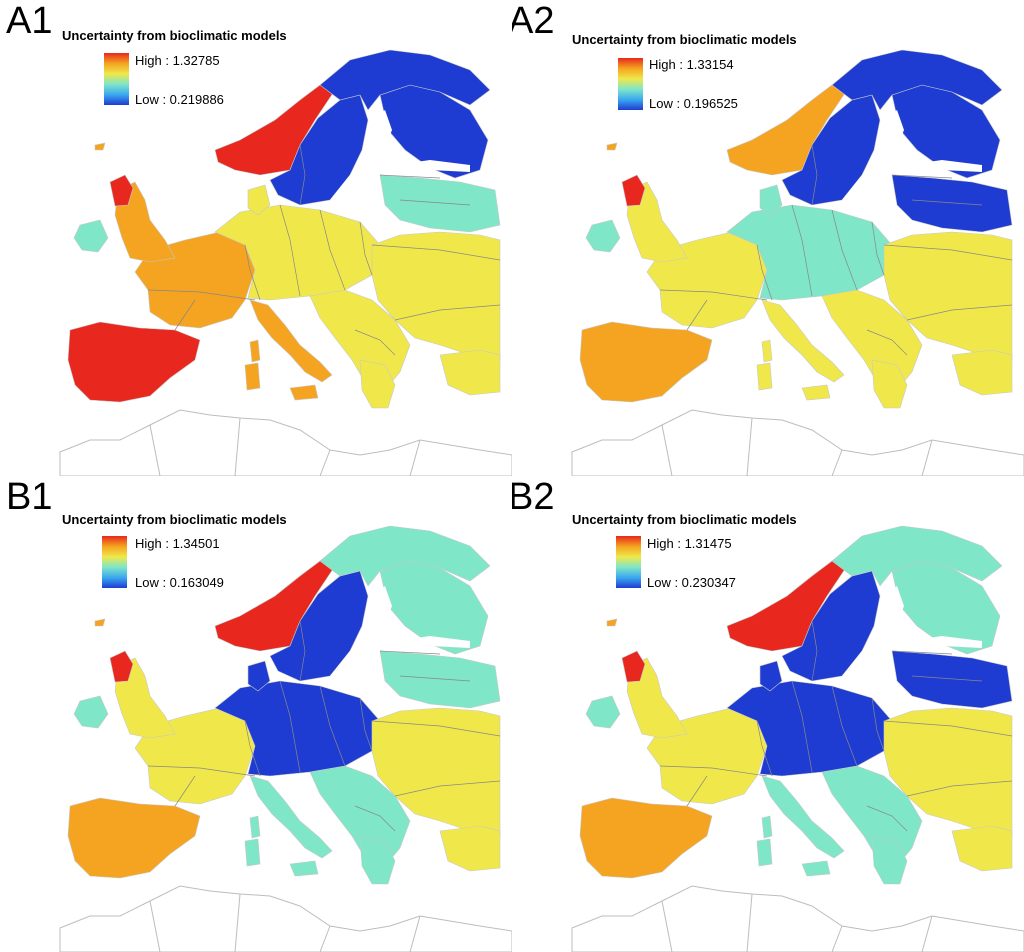 The image size is (1024, 952). What do you see at coordinates (179, 582) in the screenshot?
I see `legend-low-label: Low : 0.163049` at bounding box center [179, 582].